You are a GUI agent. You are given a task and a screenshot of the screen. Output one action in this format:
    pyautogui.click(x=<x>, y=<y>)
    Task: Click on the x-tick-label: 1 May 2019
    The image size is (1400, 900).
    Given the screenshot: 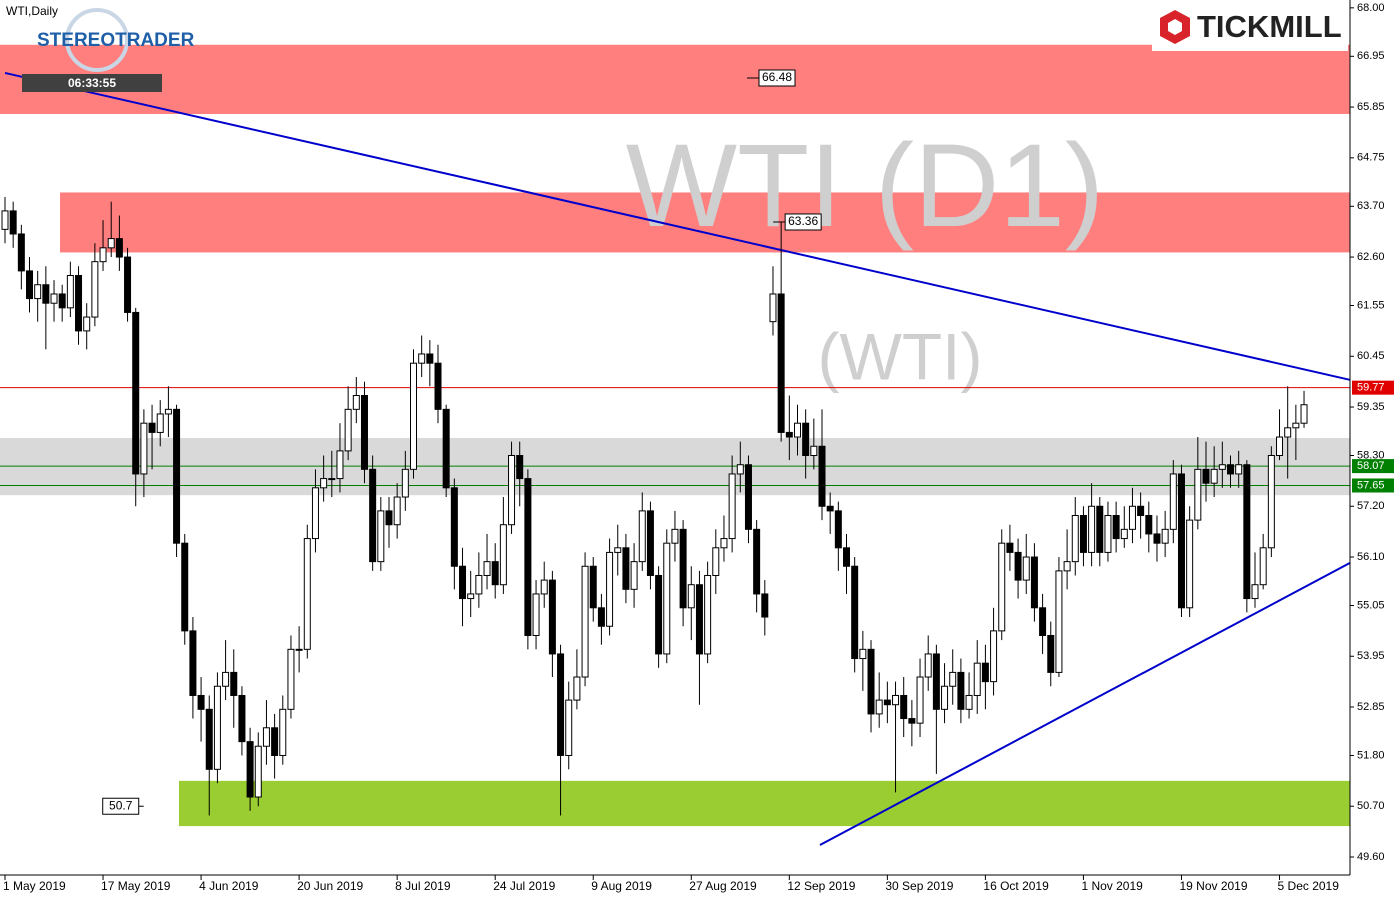 What is the action you would take?
    pyautogui.click(x=34, y=886)
    